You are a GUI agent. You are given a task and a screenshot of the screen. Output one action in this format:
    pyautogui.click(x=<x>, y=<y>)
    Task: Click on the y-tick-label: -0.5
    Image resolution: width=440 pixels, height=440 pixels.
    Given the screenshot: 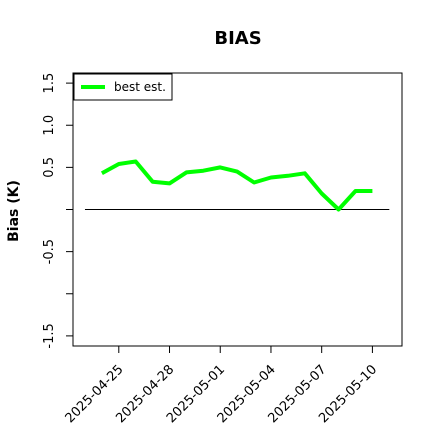 What is the action you would take?
    pyautogui.click(x=49, y=251)
    